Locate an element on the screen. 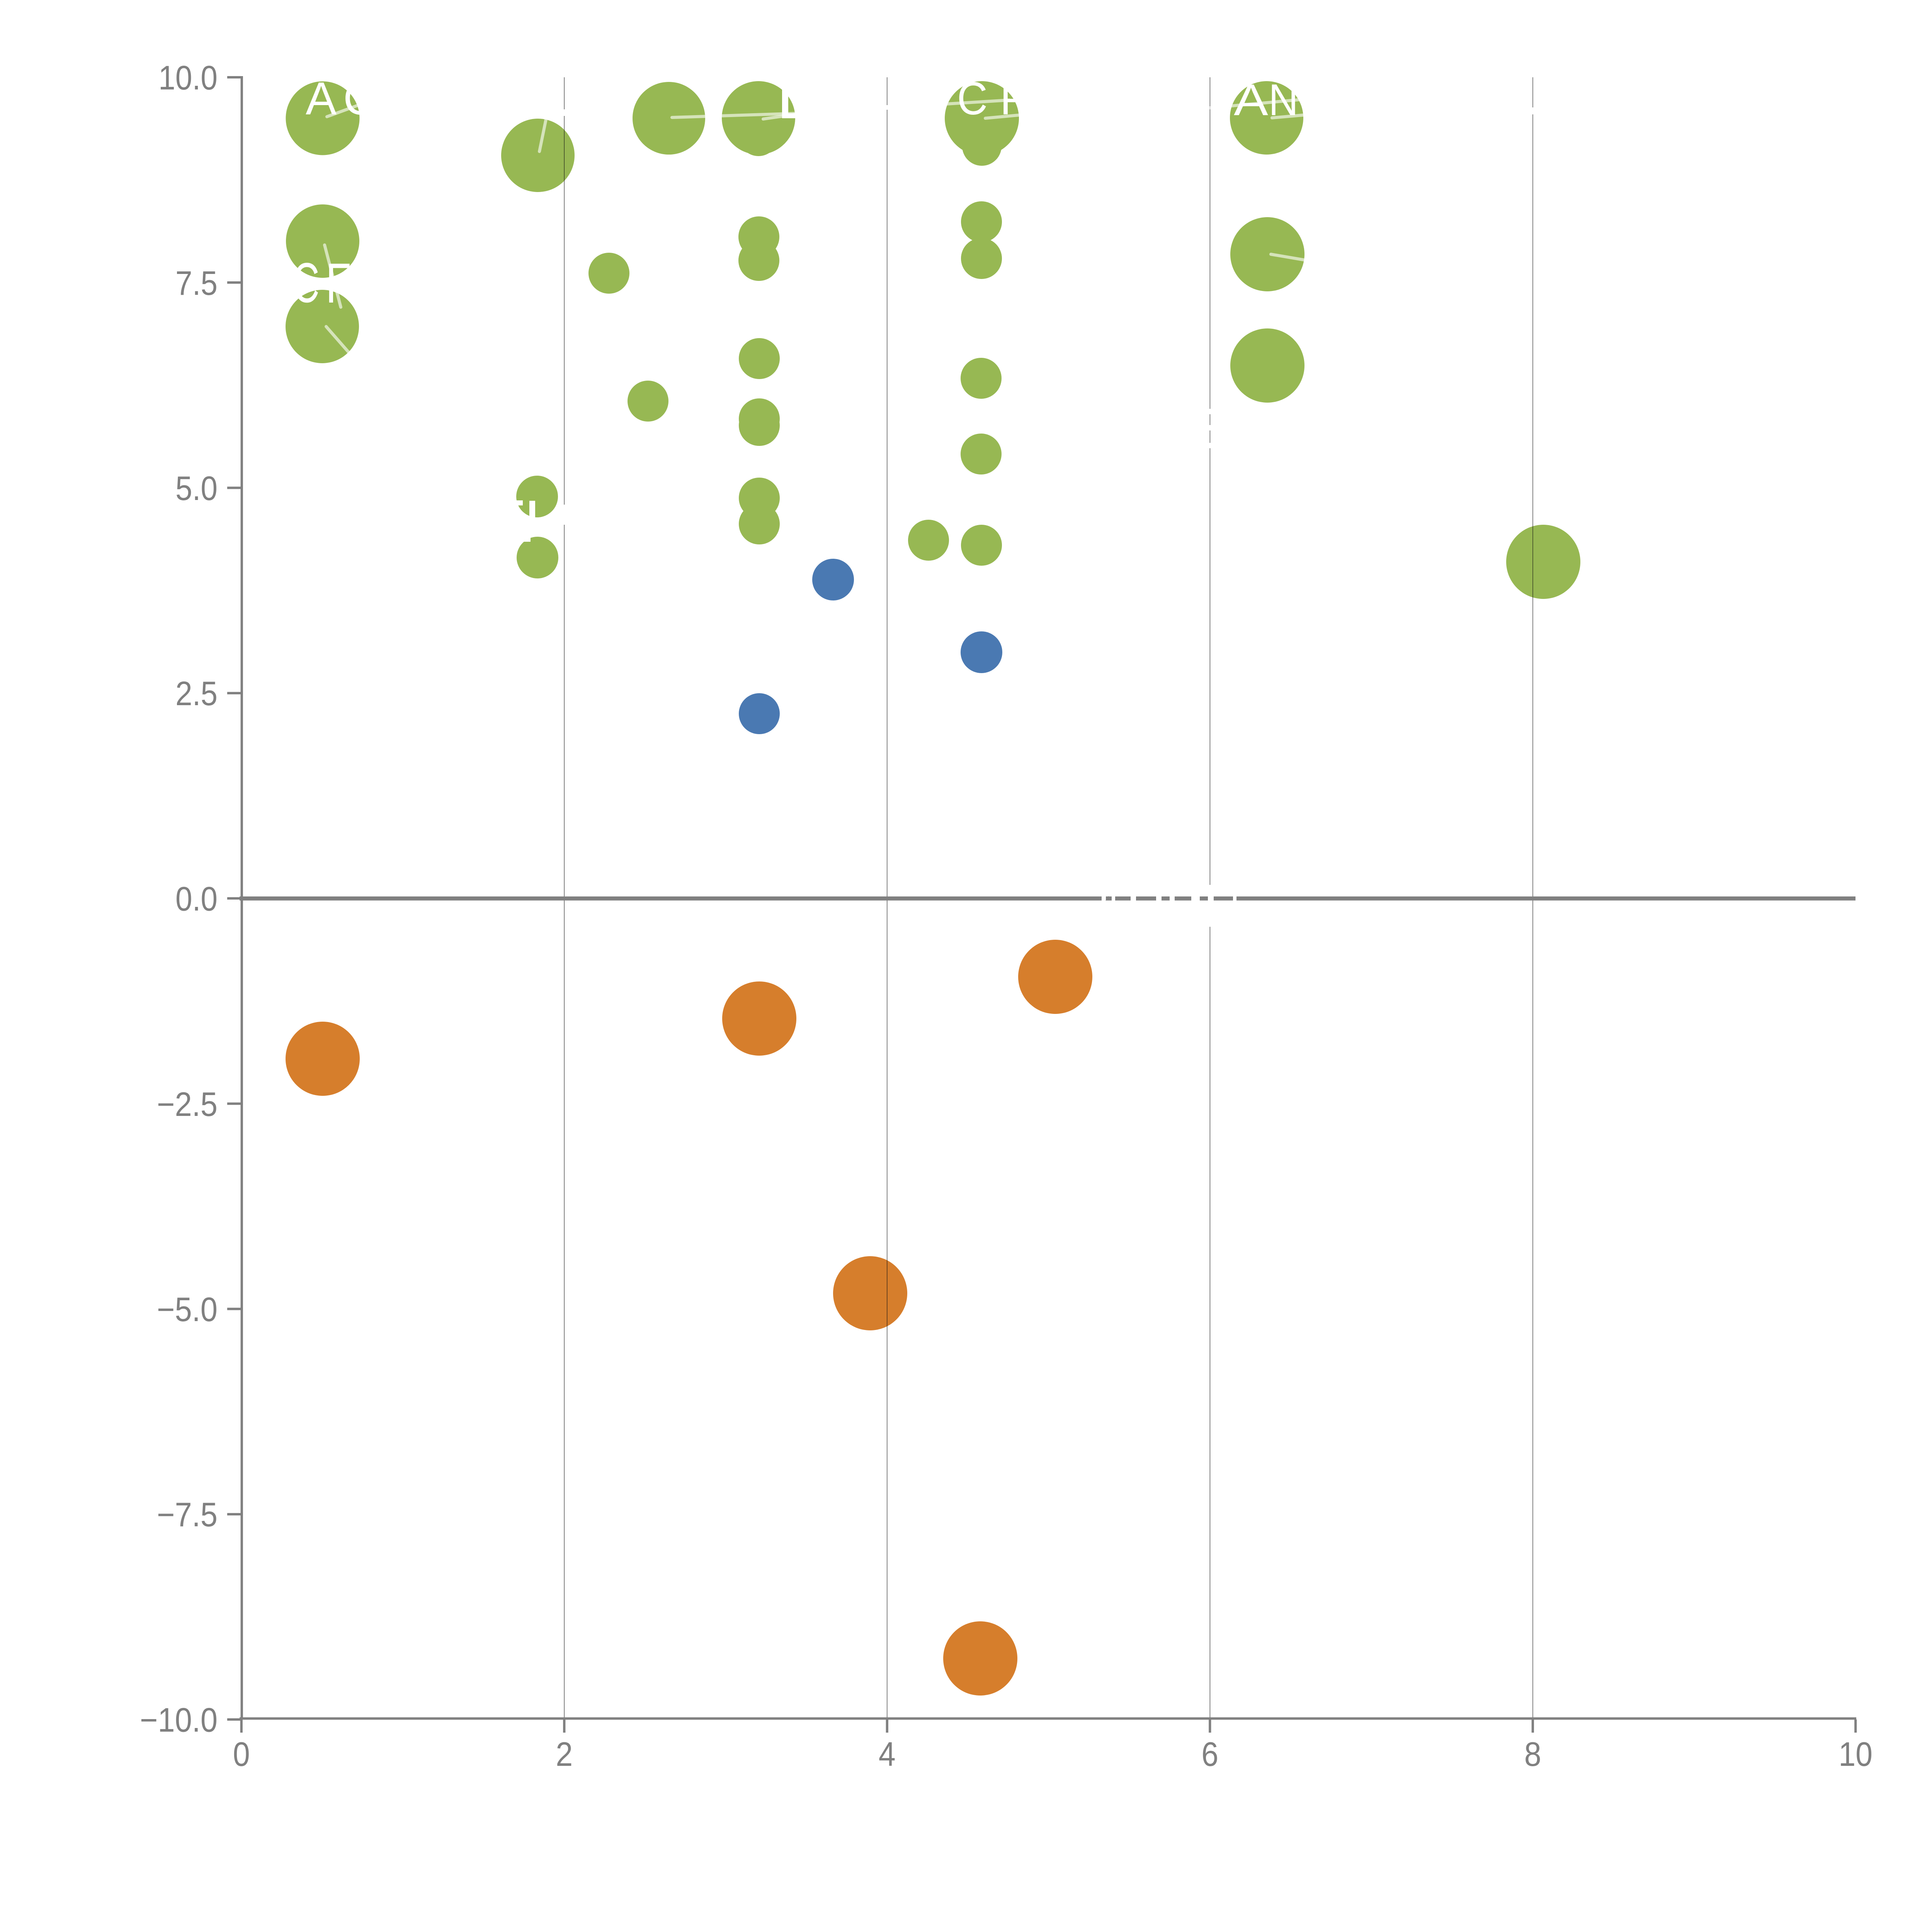  svg-text: 0 is located at coordinates (241, 1754).